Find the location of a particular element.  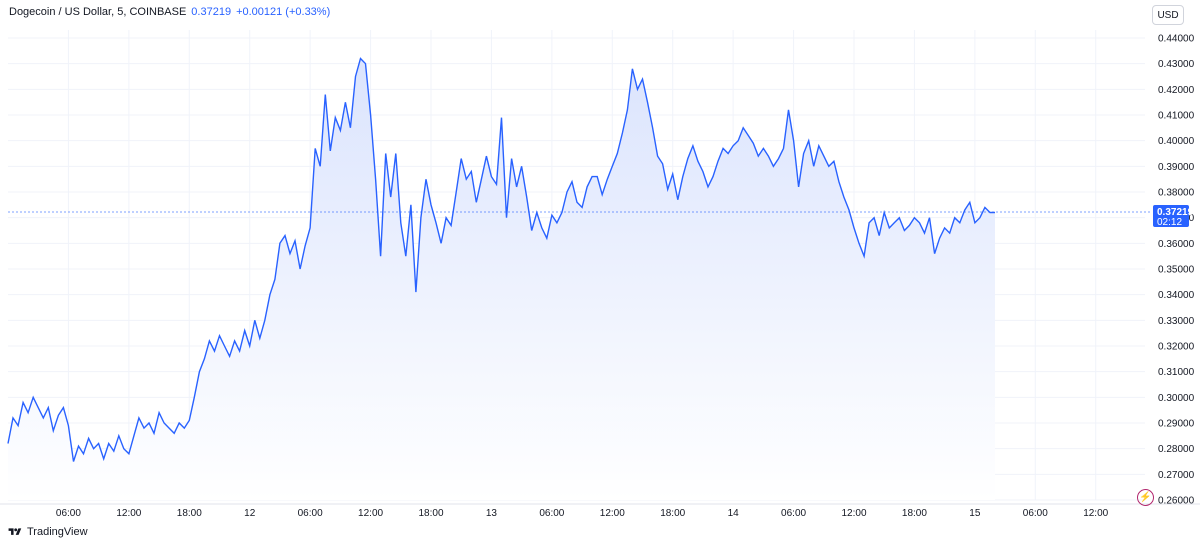

y-tick-label: 0.29000 is located at coordinates (1176, 424).